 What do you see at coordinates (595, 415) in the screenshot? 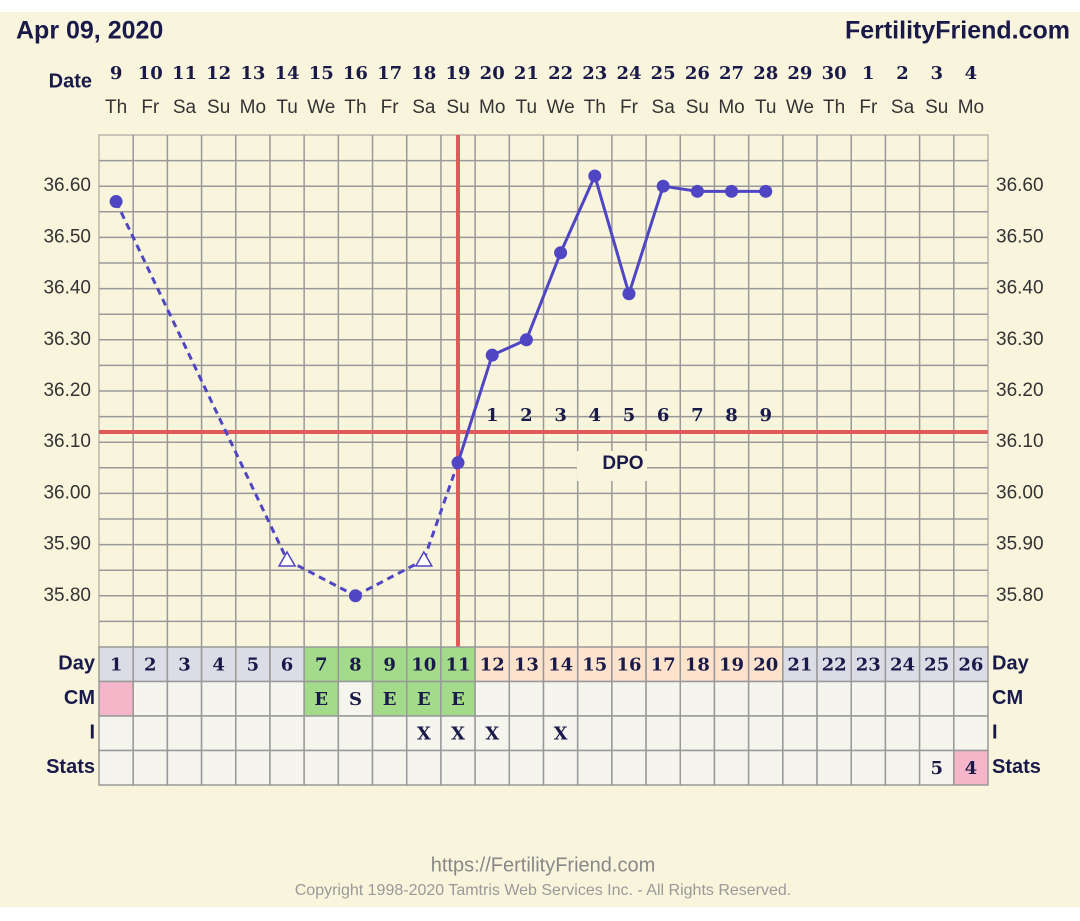
I see `dpo-label: 4` at bounding box center [595, 415].